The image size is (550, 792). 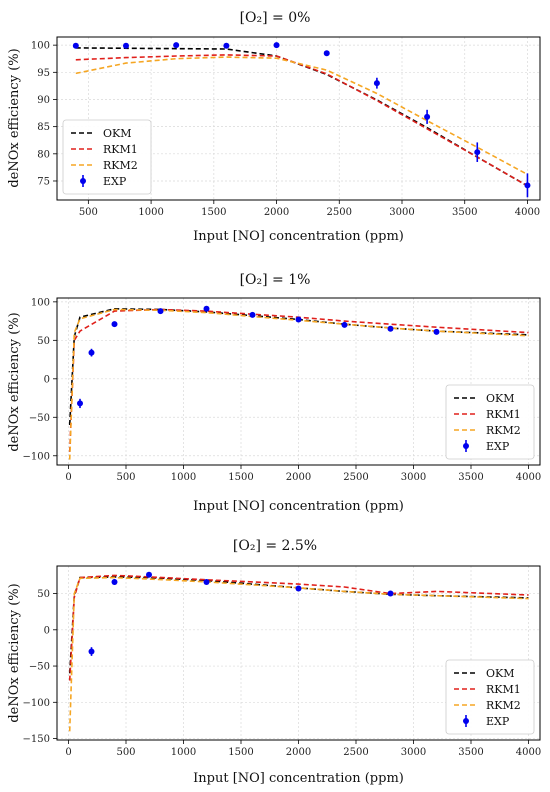 What do you see at coordinates (43, 181) in the screenshot?
I see `y-tick-label: 75` at bounding box center [43, 181].